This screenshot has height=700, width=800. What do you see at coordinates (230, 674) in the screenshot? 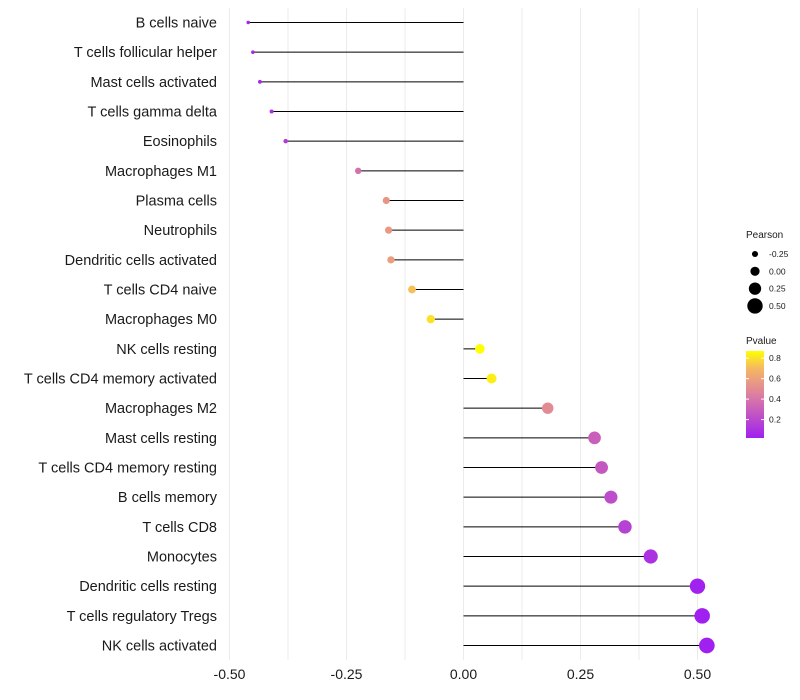
I see `x-tick-label: -0.50` at bounding box center [230, 674].